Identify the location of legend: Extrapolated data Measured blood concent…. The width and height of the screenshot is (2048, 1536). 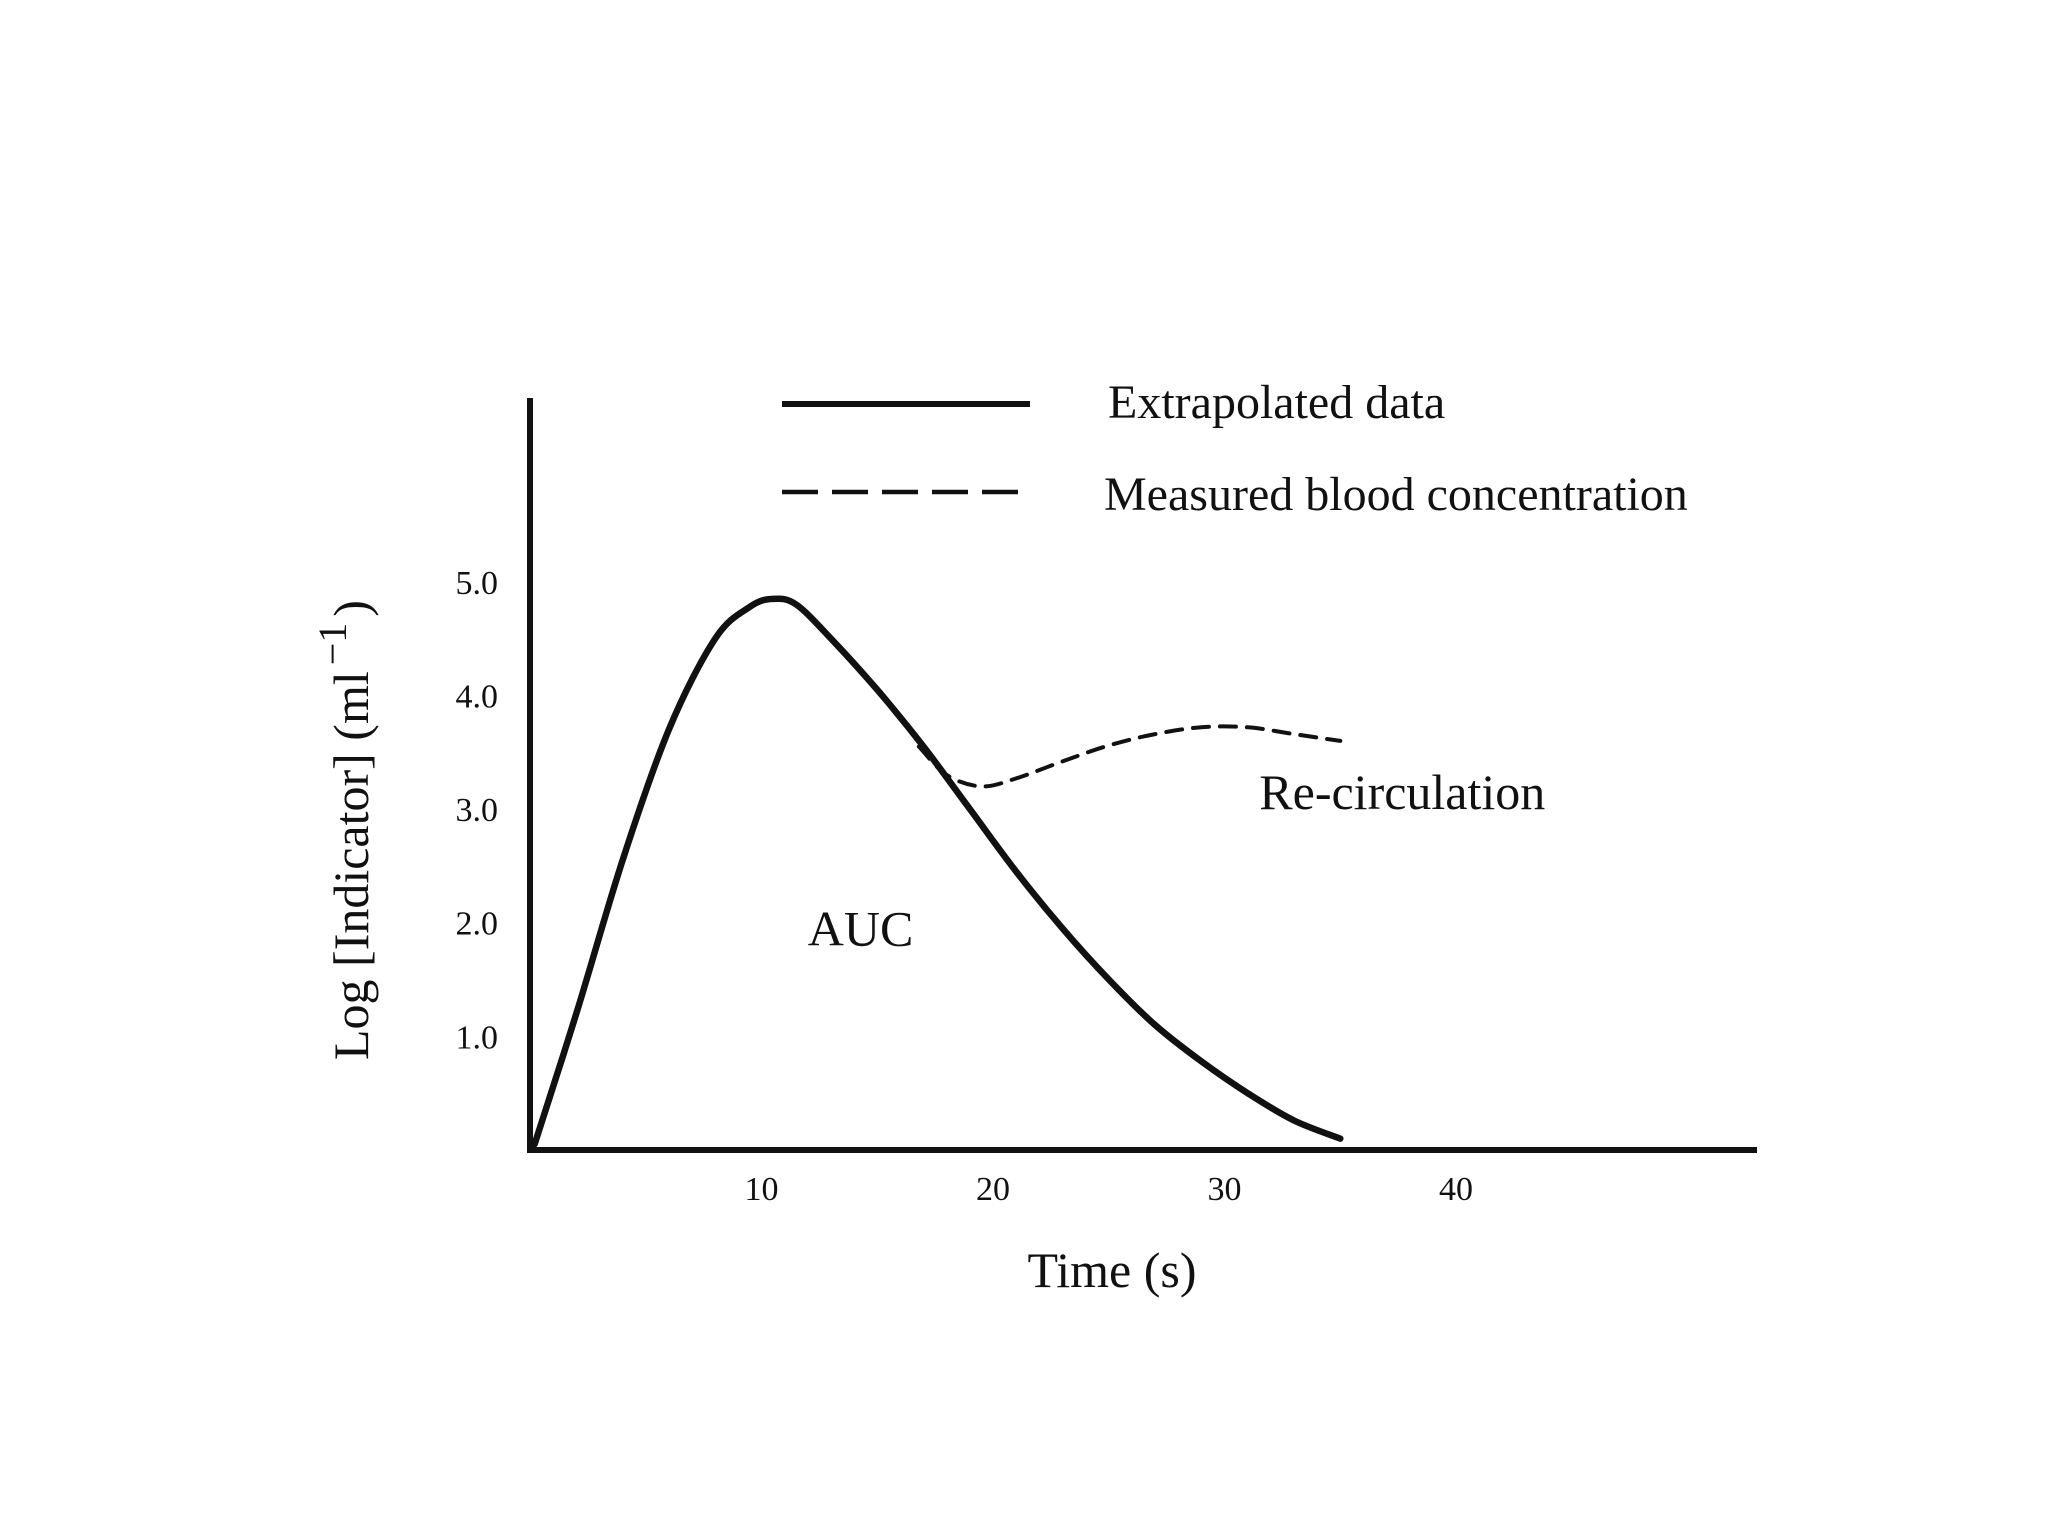
(1235, 448).